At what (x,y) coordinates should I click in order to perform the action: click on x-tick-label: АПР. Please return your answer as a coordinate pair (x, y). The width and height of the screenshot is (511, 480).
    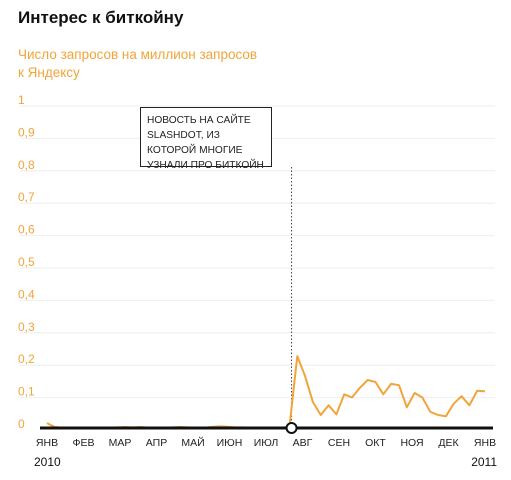
    Looking at the image, I should click on (156, 443).